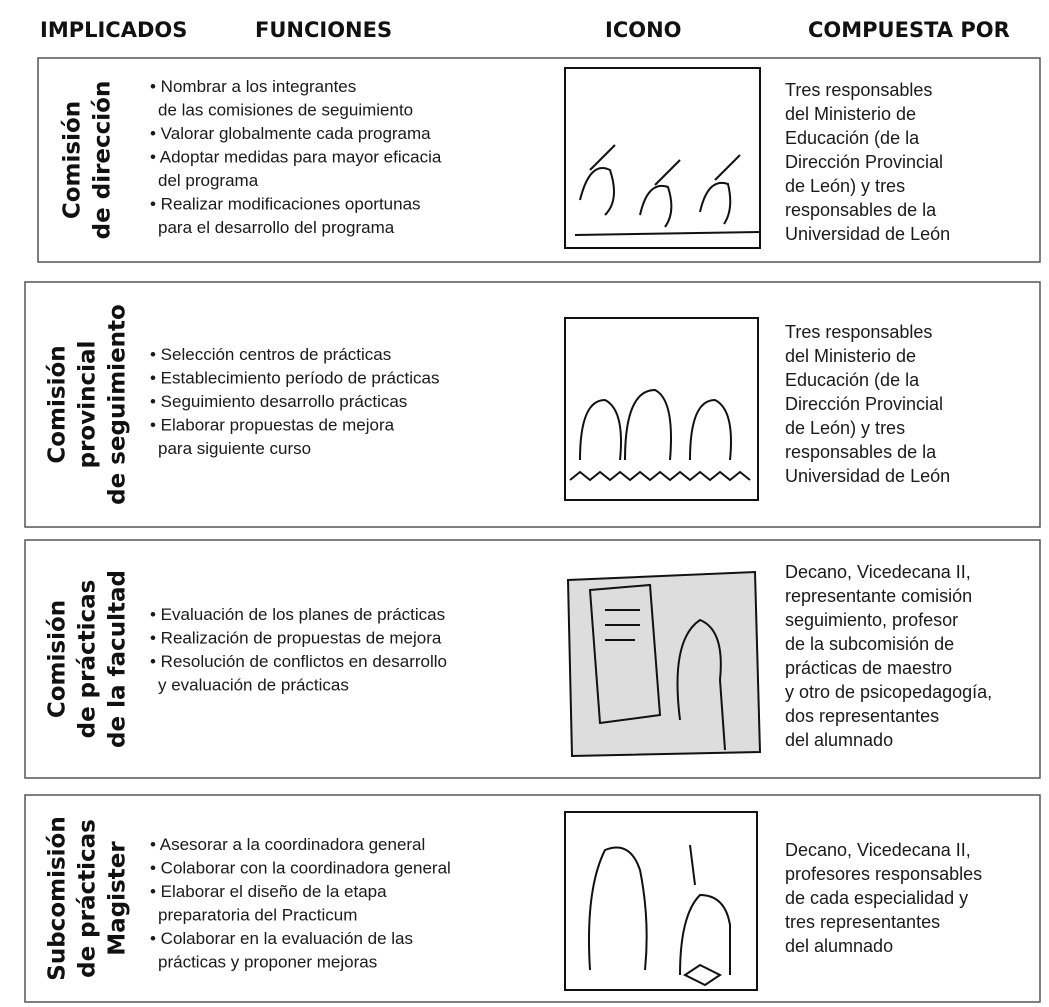 The height and width of the screenshot is (1007, 1049). Describe the element at coordinates (862, 922) in the screenshot. I see `compuesta-line: tres representantes` at that location.